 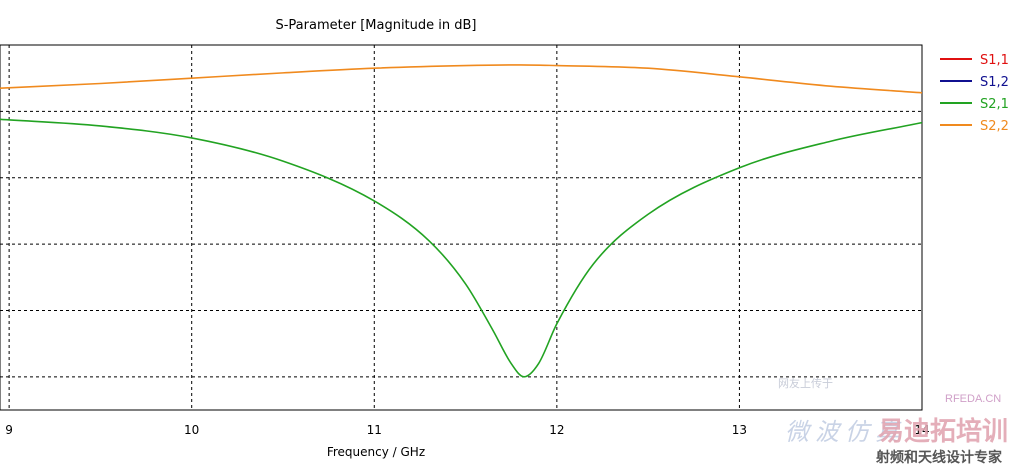 I want to click on legend-label: S2,1, so click(x=994, y=104).